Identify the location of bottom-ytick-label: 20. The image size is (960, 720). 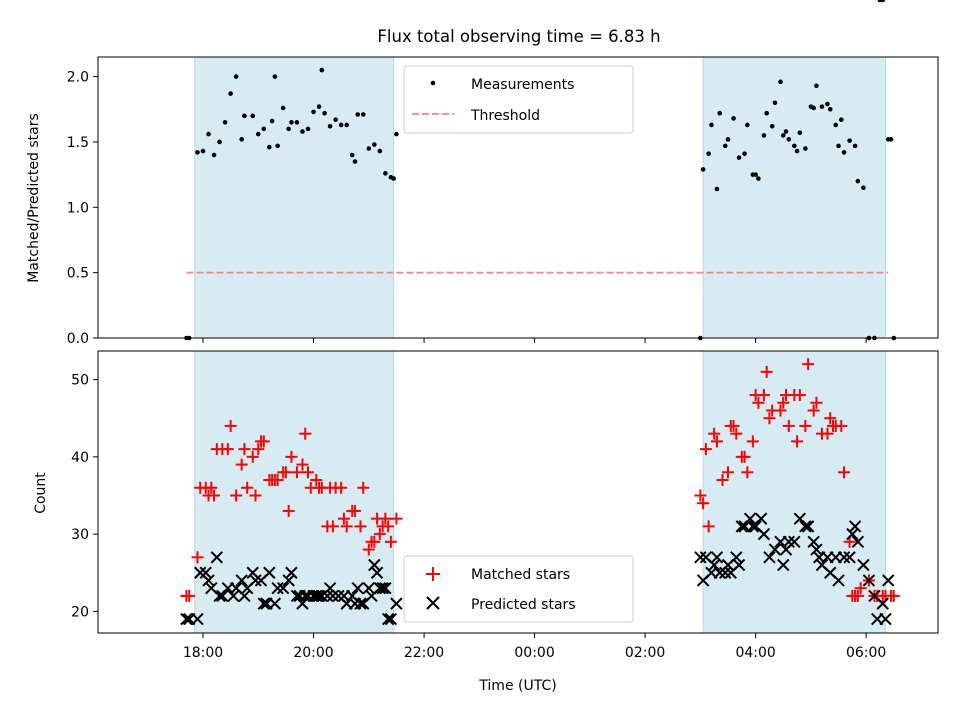
(80, 612).